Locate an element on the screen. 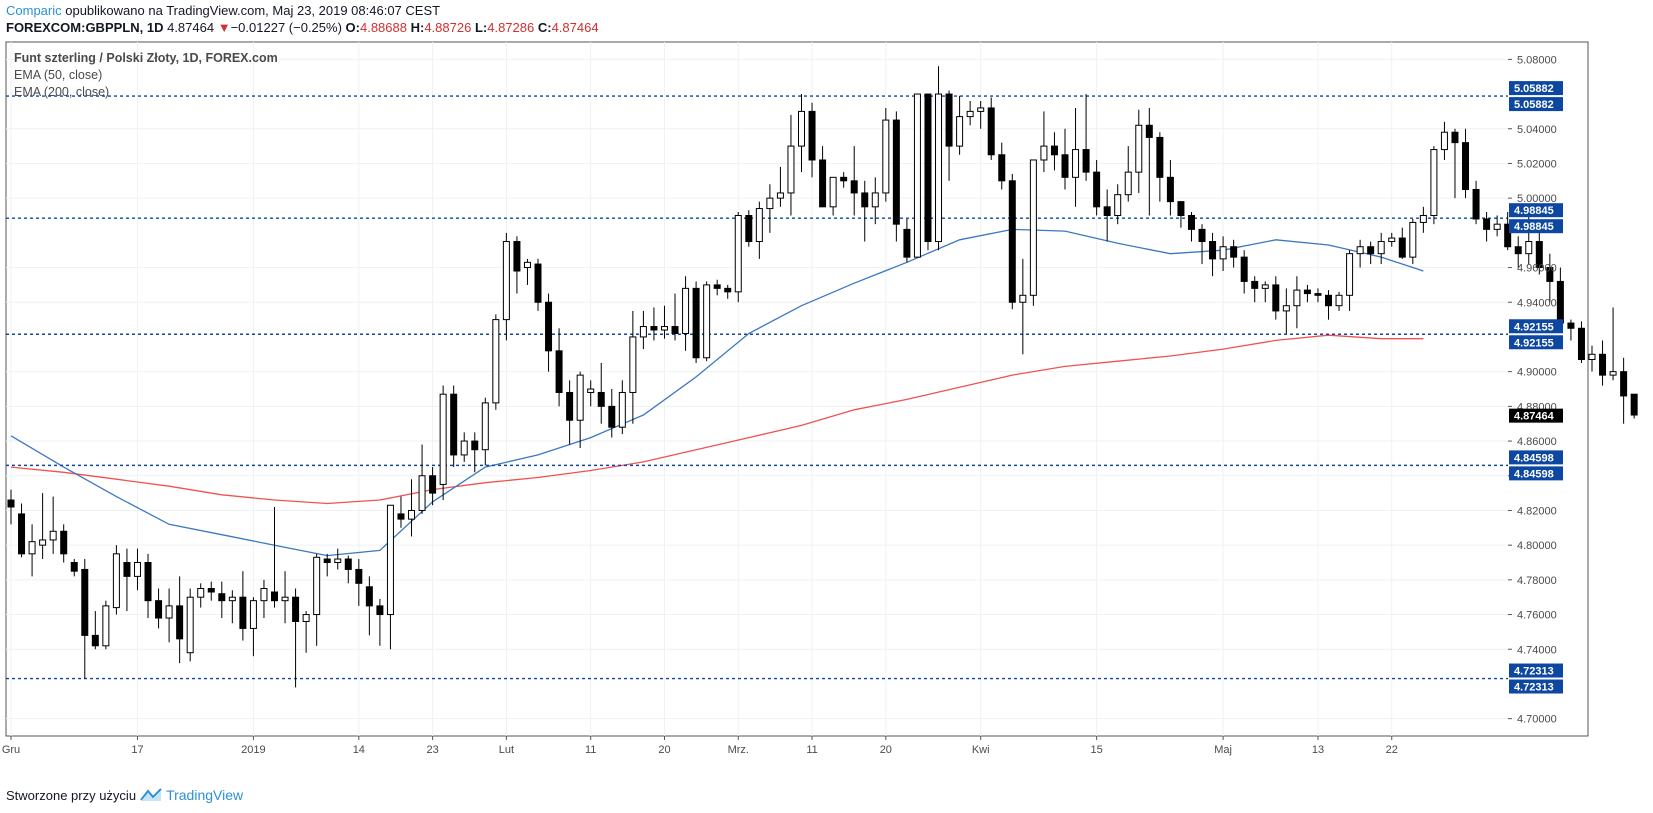 This screenshot has width=1653, height=813. x-tick-label: Kwi is located at coordinates (981, 750).